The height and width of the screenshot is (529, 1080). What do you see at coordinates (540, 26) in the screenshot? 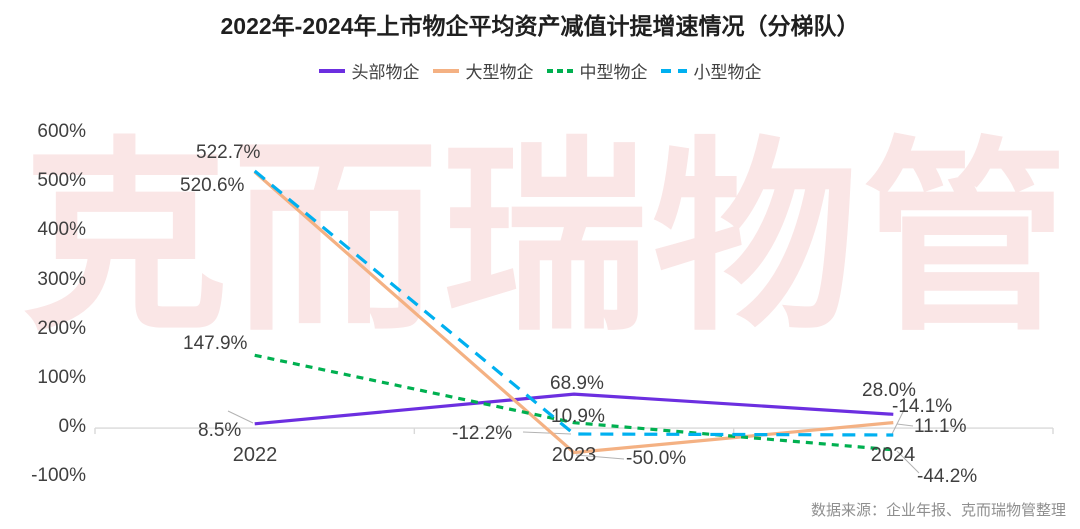
I see `chart-title: 2022年-2024年上市物企平均资产减值计提增速情况（分梯队）` at bounding box center [540, 26].